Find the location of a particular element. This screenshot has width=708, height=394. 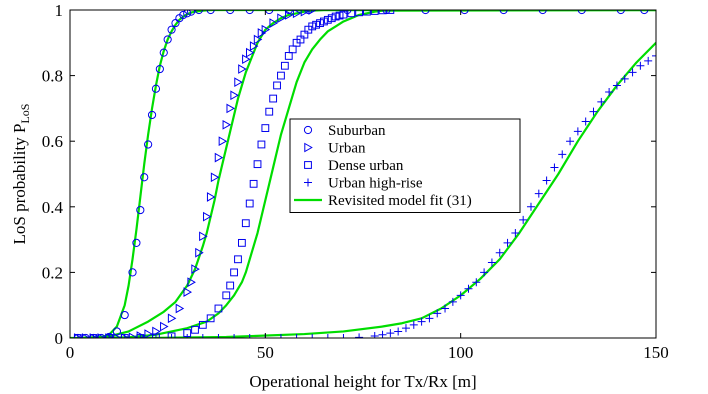

x-axis-label: Operational height for Tx/Rx [m] is located at coordinates (362, 381).